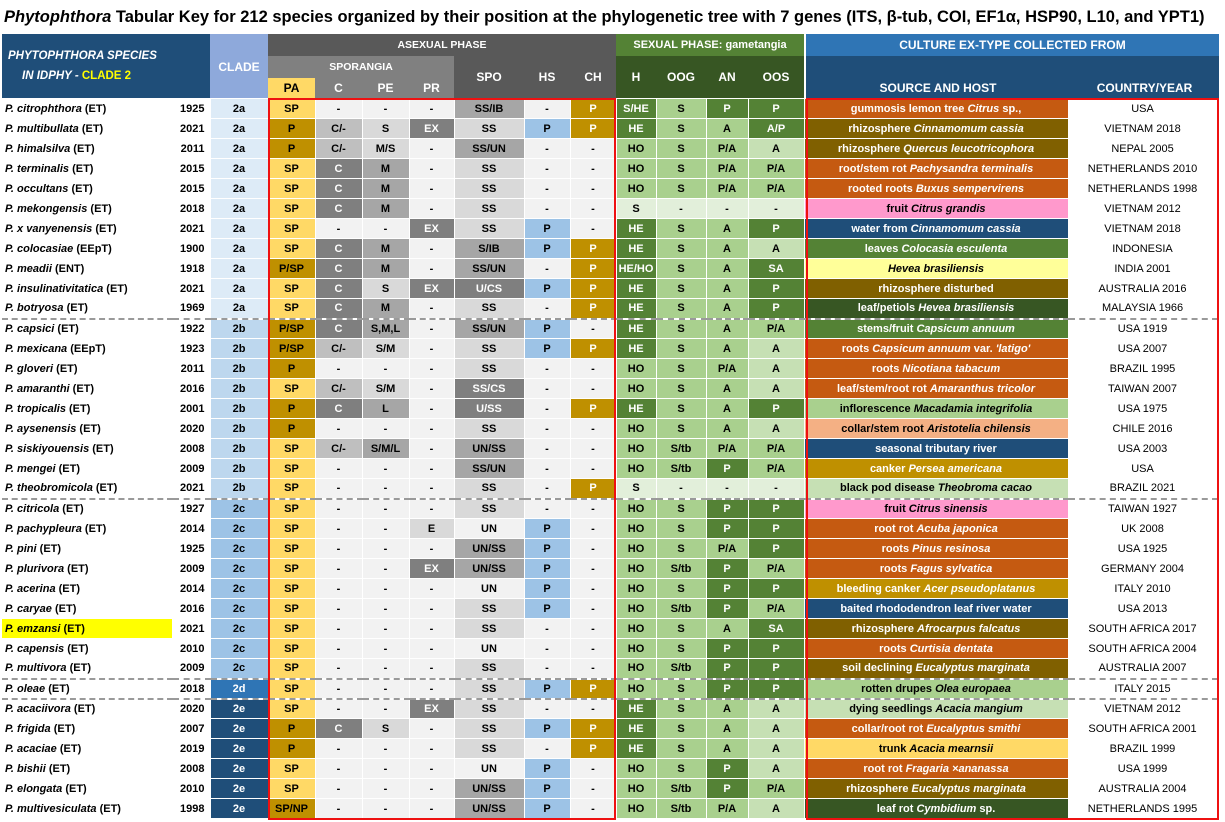 The height and width of the screenshot is (822, 1225). I want to click on cell-an: A, so click(727, 408).